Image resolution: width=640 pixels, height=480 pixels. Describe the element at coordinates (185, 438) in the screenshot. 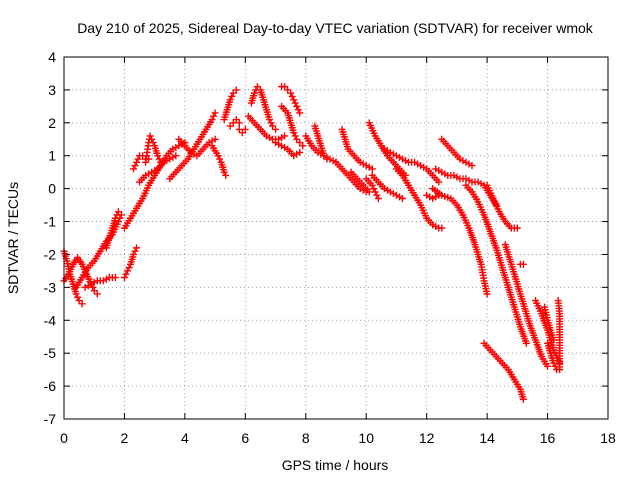

I see `x-tick-label: 4` at that location.